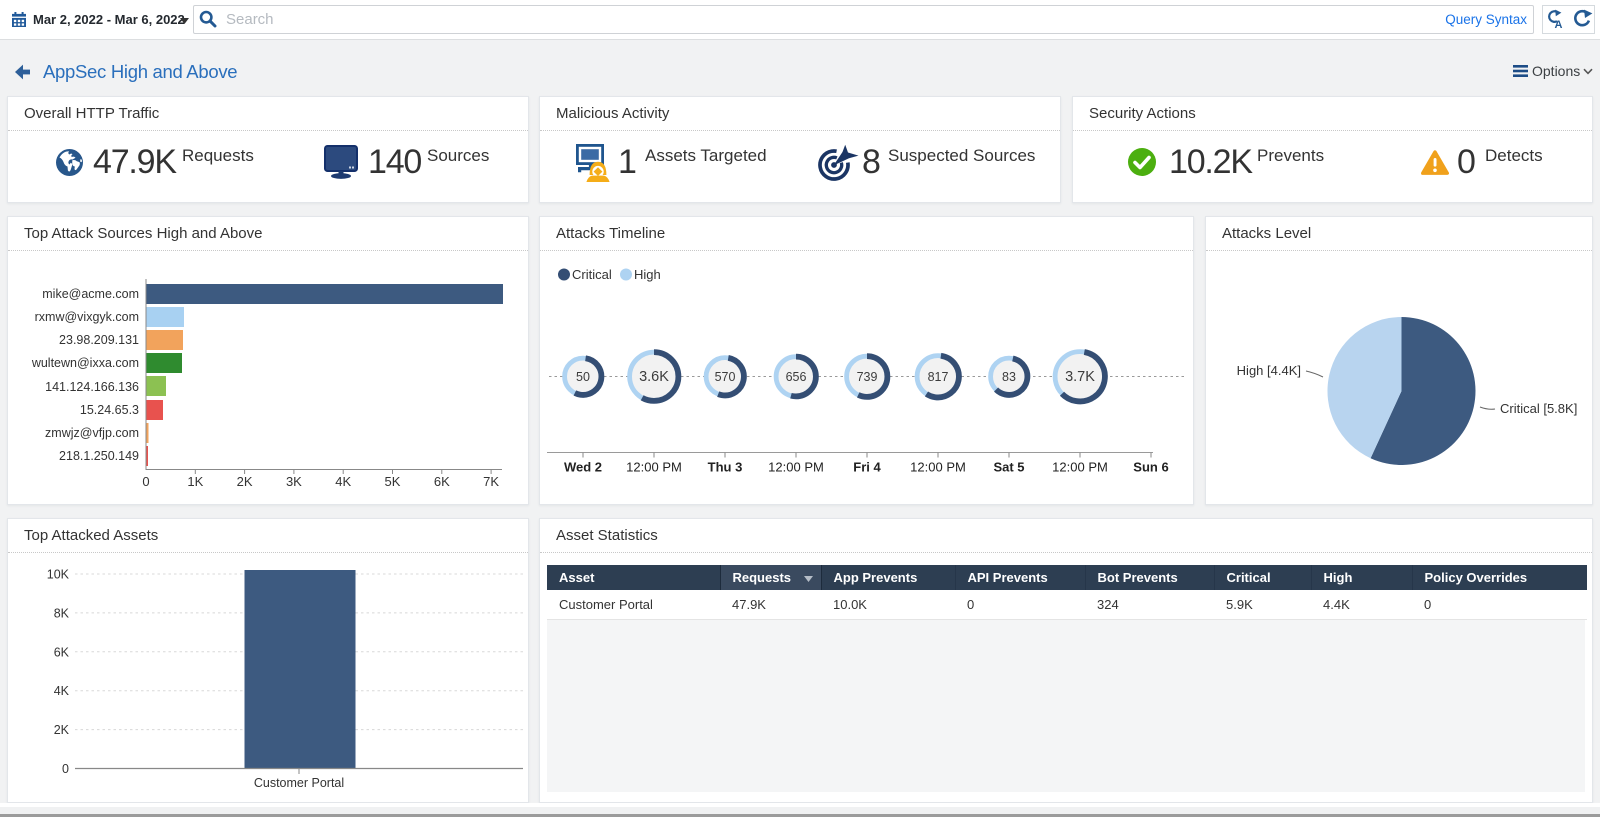  I want to click on svg-text: Critical [5.8K], so click(1538, 408).